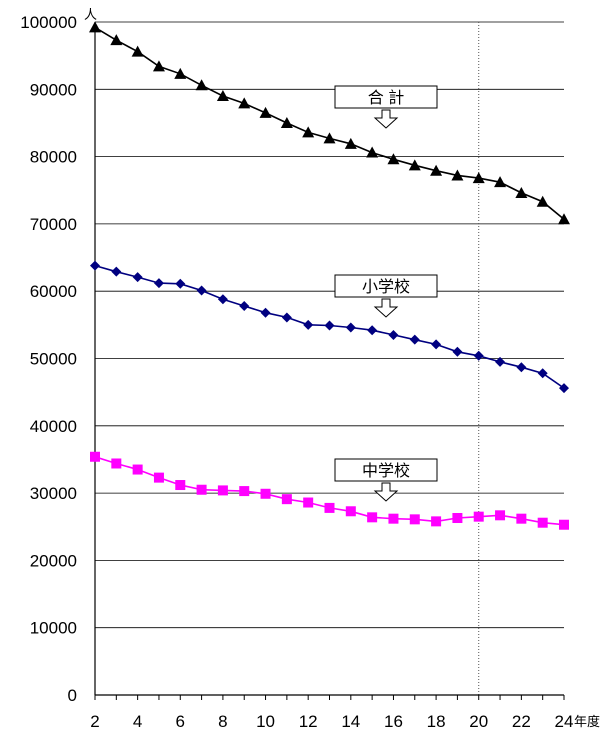 The height and width of the screenshot is (731, 609). What do you see at coordinates (137, 721) in the screenshot?
I see `x-tick-label: 4` at bounding box center [137, 721].